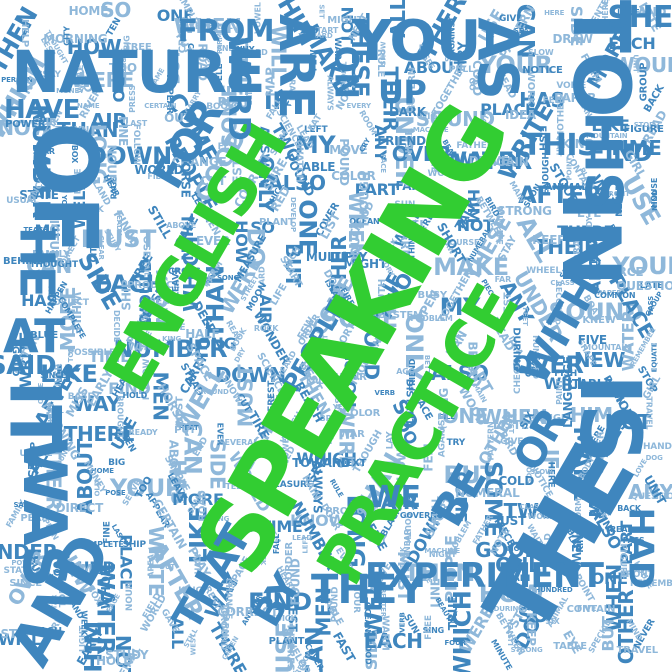  Describe the element at coordinates (42, 110) in the screenshot. I see `major-word-have: HAVE` at that location.